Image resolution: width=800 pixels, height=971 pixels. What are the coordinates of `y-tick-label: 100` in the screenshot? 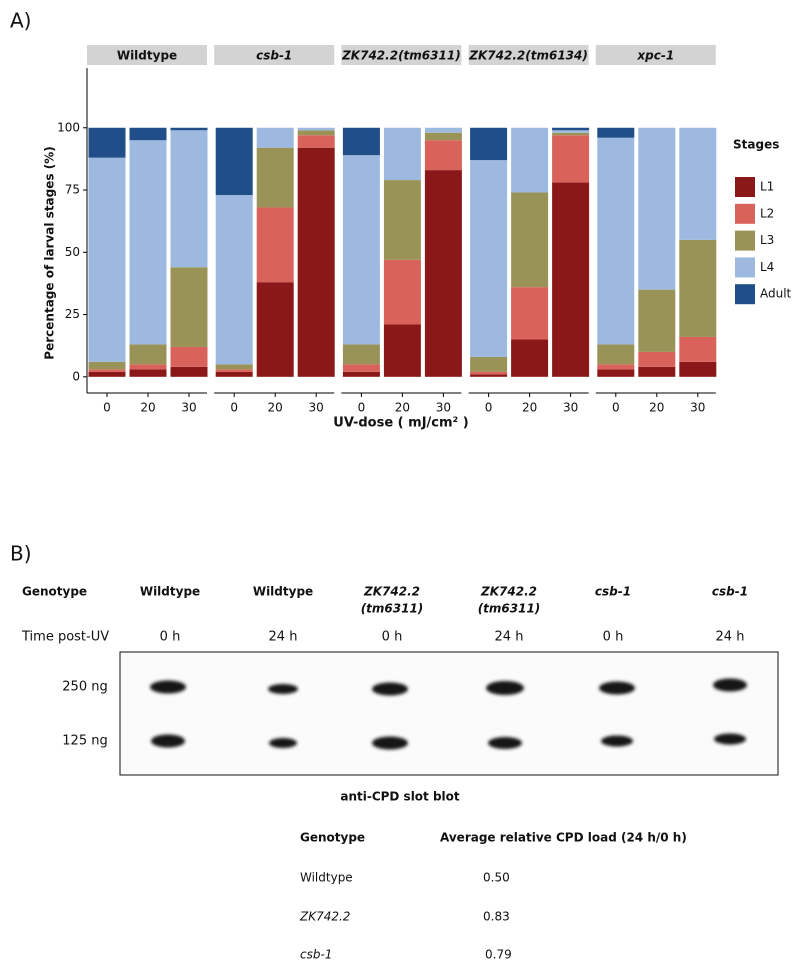 It's located at (68, 127).